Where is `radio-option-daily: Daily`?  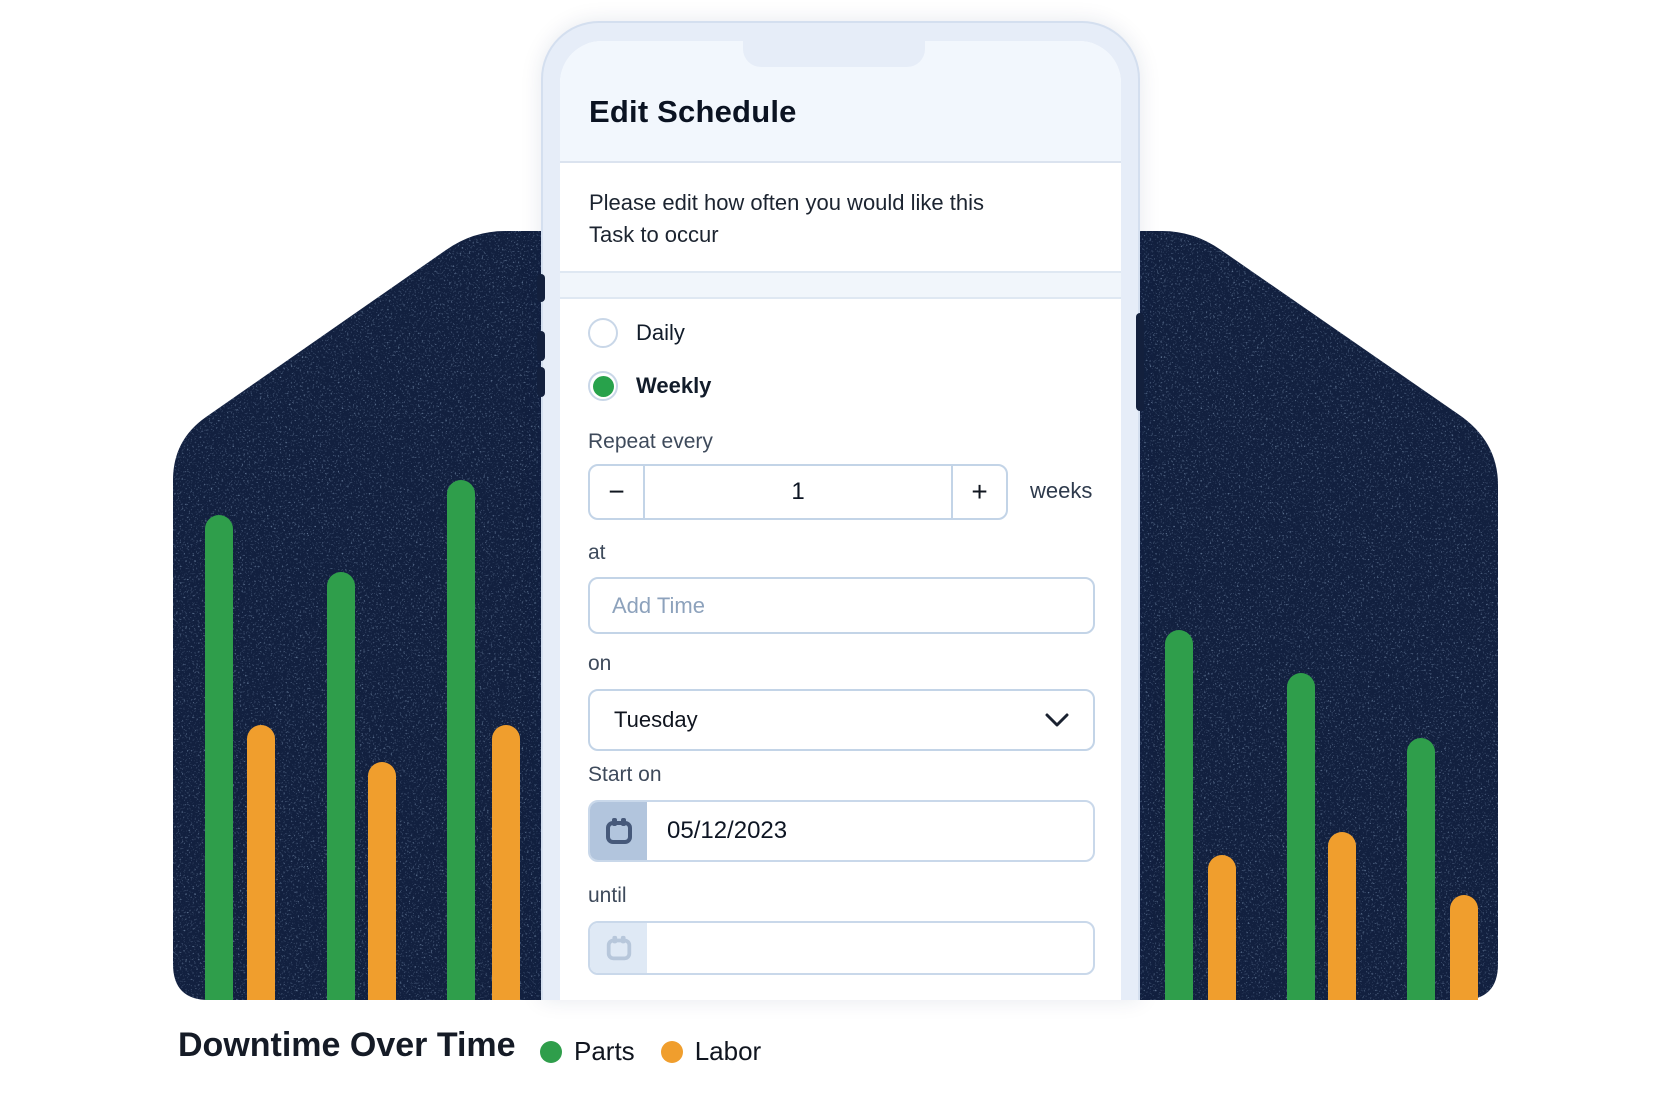 radio-option-daily: Daily is located at coordinates (636, 333).